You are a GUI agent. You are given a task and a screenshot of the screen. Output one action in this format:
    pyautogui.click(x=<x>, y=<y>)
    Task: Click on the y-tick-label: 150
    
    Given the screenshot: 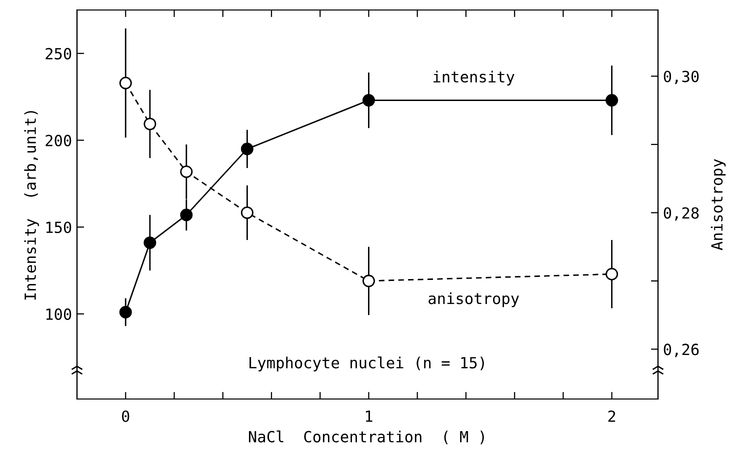 What is the action you would take?
    pyautogui.click(x=59, y=228)
    